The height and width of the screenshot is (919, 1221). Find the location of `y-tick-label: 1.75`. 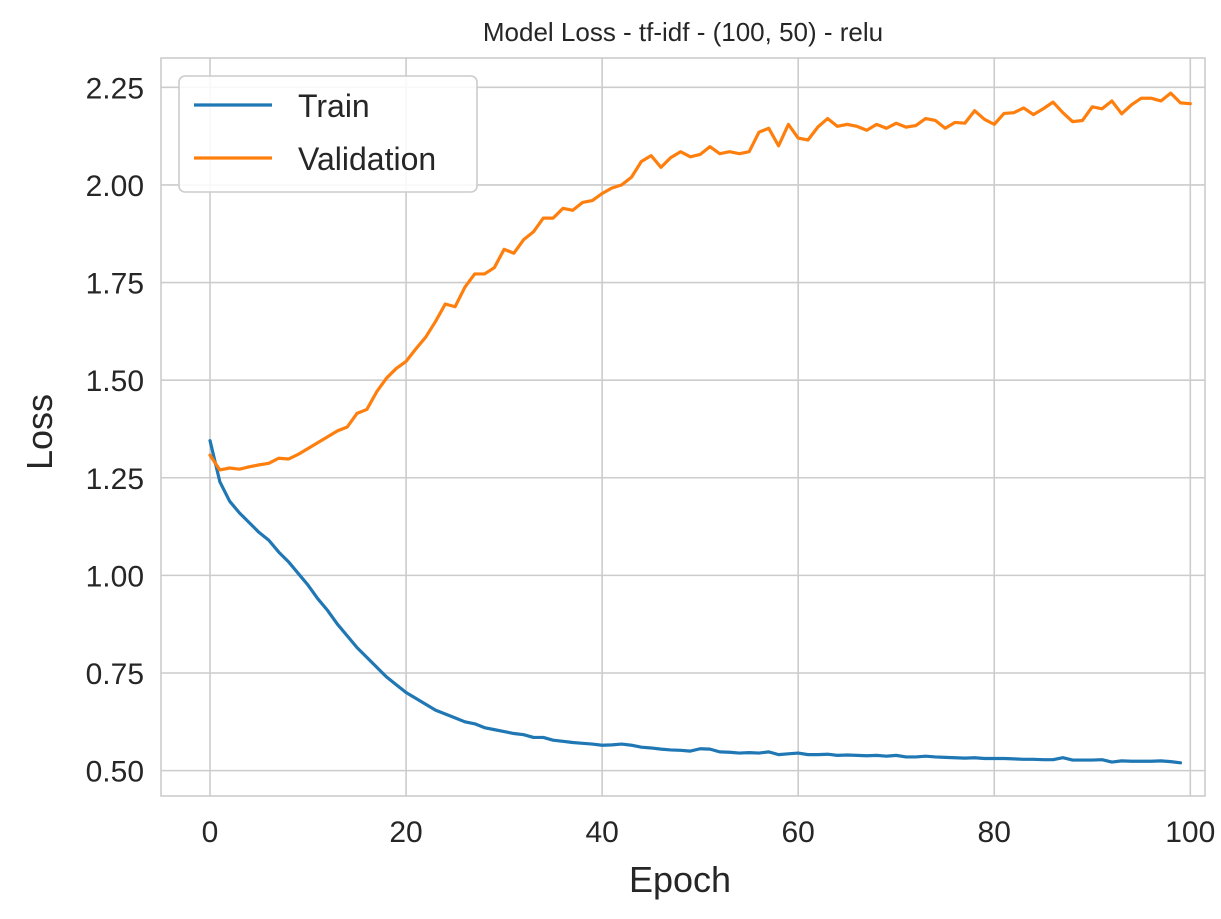

y-tick-label: 1.75 is located at coordinates (115, 284).